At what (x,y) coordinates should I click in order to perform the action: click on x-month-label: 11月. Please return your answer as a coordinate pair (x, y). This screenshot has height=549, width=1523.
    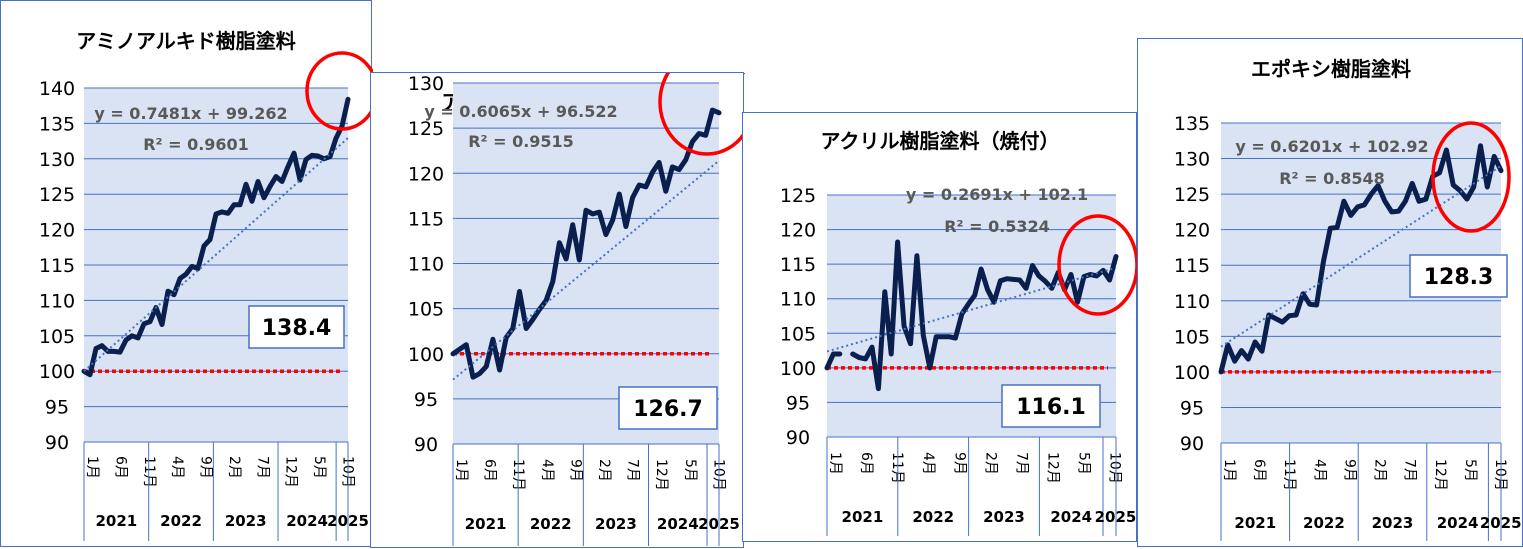
    Looking at the image, I should click on (897, 468).